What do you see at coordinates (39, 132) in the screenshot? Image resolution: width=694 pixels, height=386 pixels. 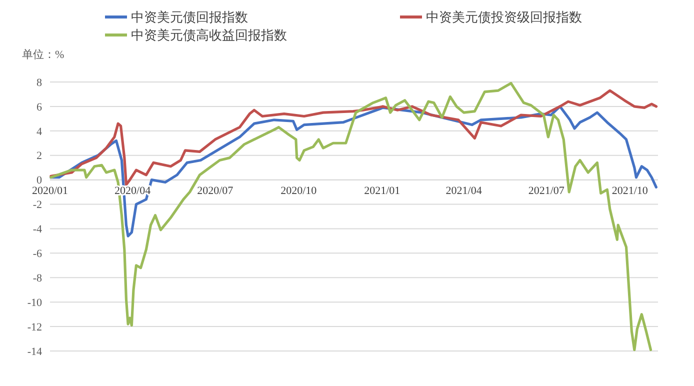 I see `y-tick-label: 4` at bounding box center [39, 132].